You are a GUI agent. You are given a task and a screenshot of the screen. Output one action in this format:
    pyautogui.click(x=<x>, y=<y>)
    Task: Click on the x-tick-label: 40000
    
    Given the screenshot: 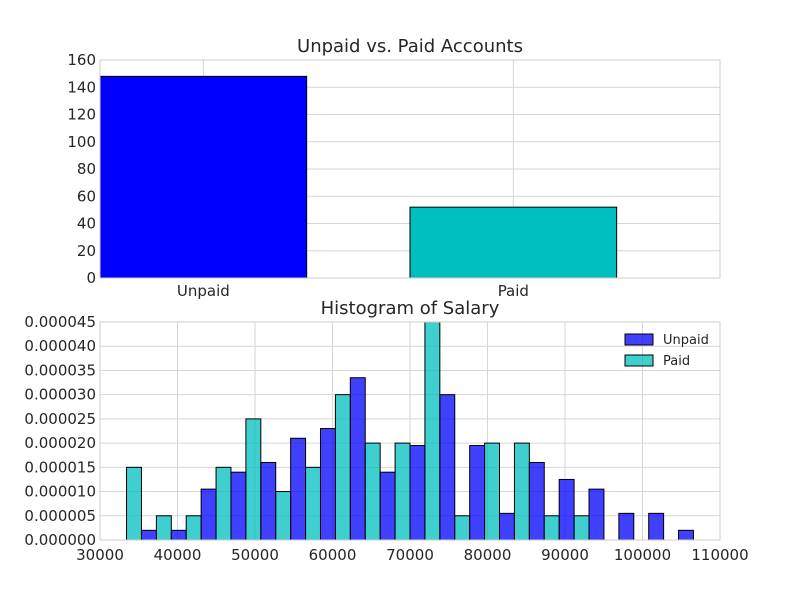 What is the action you would take?
    pyautogui.click(x=178, y=555)
    